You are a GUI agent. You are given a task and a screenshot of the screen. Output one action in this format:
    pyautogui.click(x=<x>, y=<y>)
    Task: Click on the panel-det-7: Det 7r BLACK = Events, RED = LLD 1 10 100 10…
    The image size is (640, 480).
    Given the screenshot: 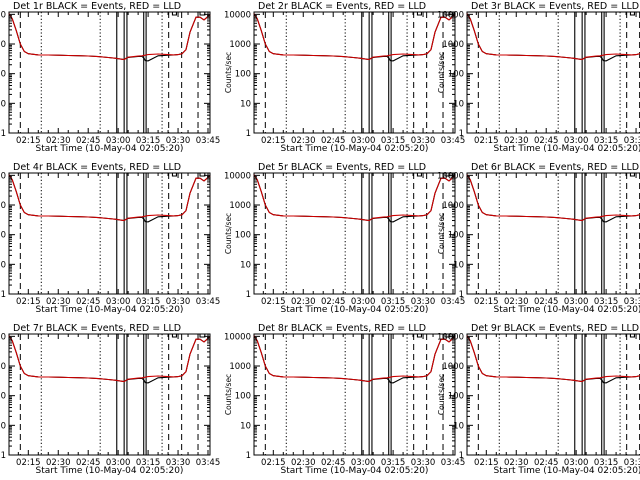 What is the action you would take?
    pyautogui.click(x=110, y=399)
    